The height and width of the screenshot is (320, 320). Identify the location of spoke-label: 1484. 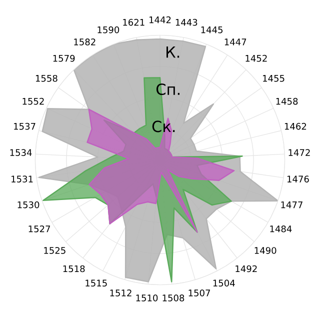
(281, 228).